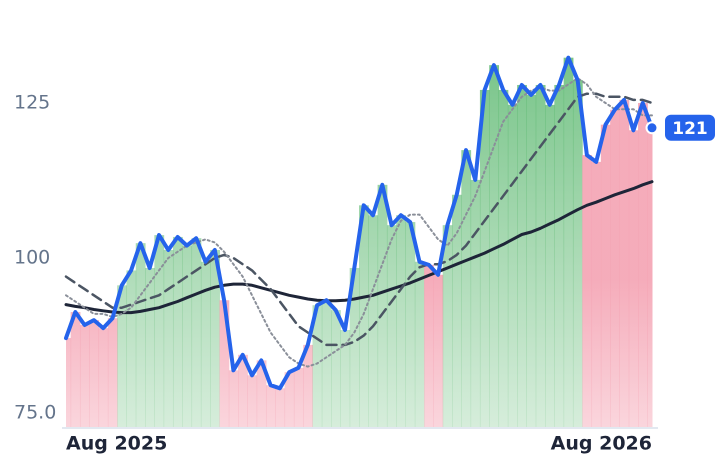 This screenshot has height=464, width=718. I want to click on last-value-pill, so click(690, 127).